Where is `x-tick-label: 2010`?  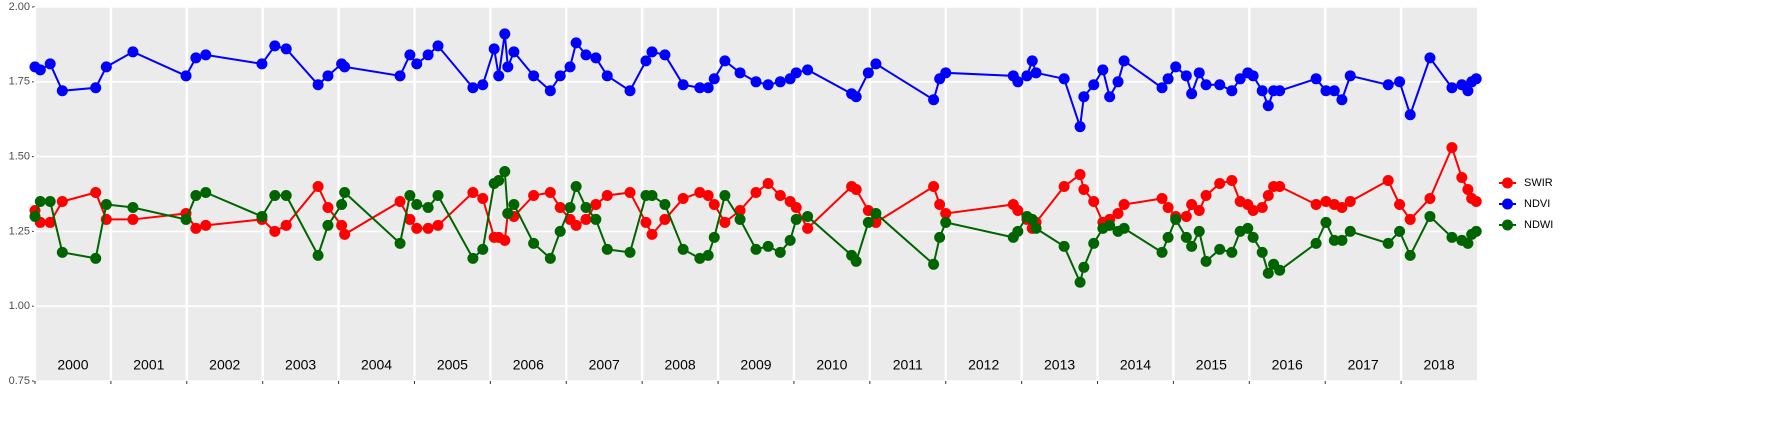
x-tick-label: 2010 is located at coordinates (831, 365).